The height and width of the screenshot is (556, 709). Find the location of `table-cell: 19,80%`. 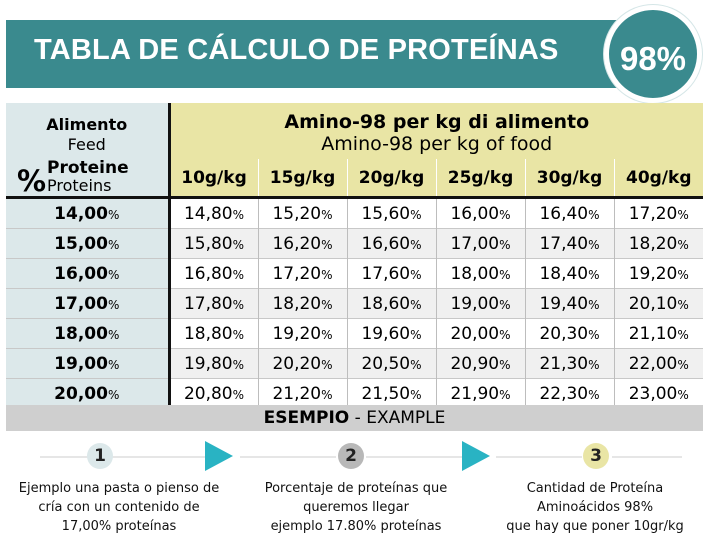

table-cell: 19,80% is located at coordinates (214, 363).